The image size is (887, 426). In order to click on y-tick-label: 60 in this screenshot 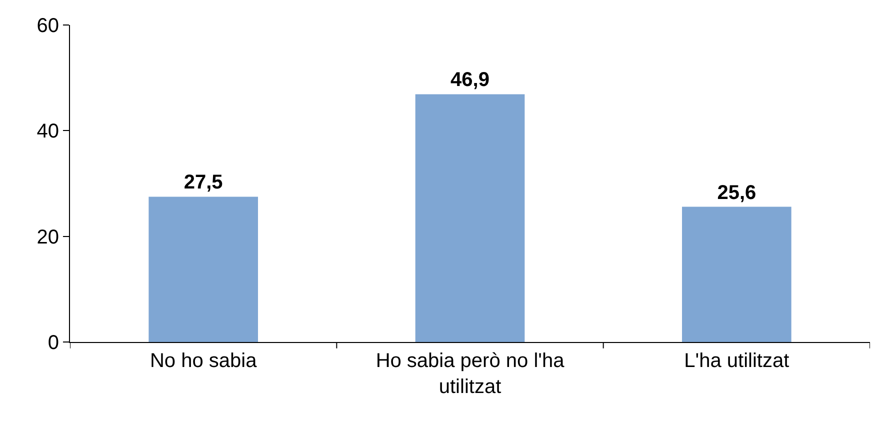, I will do `click(47, 26)`.